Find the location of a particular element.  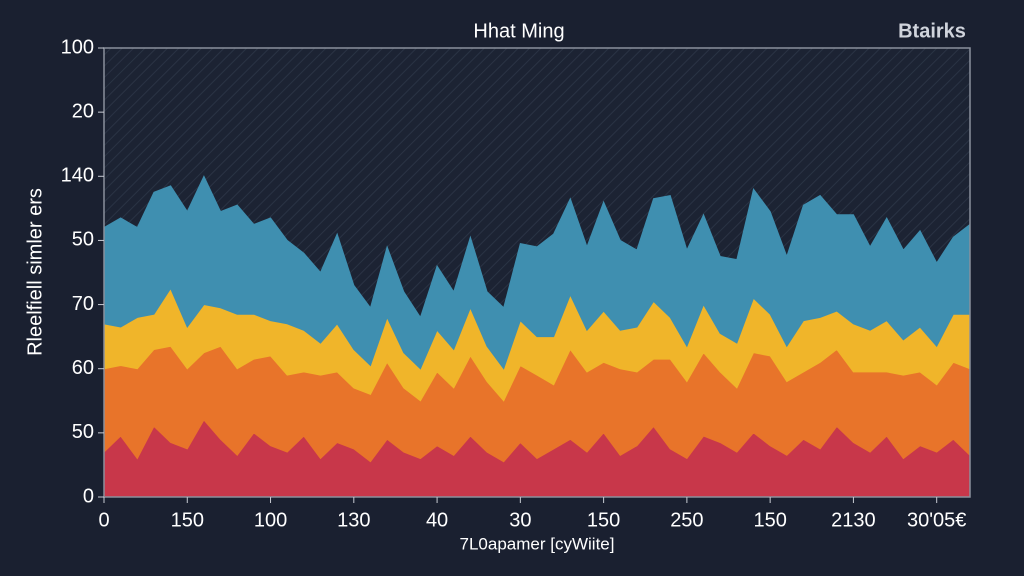

y-tick-label: 140 is located at coordinates (77, 176).